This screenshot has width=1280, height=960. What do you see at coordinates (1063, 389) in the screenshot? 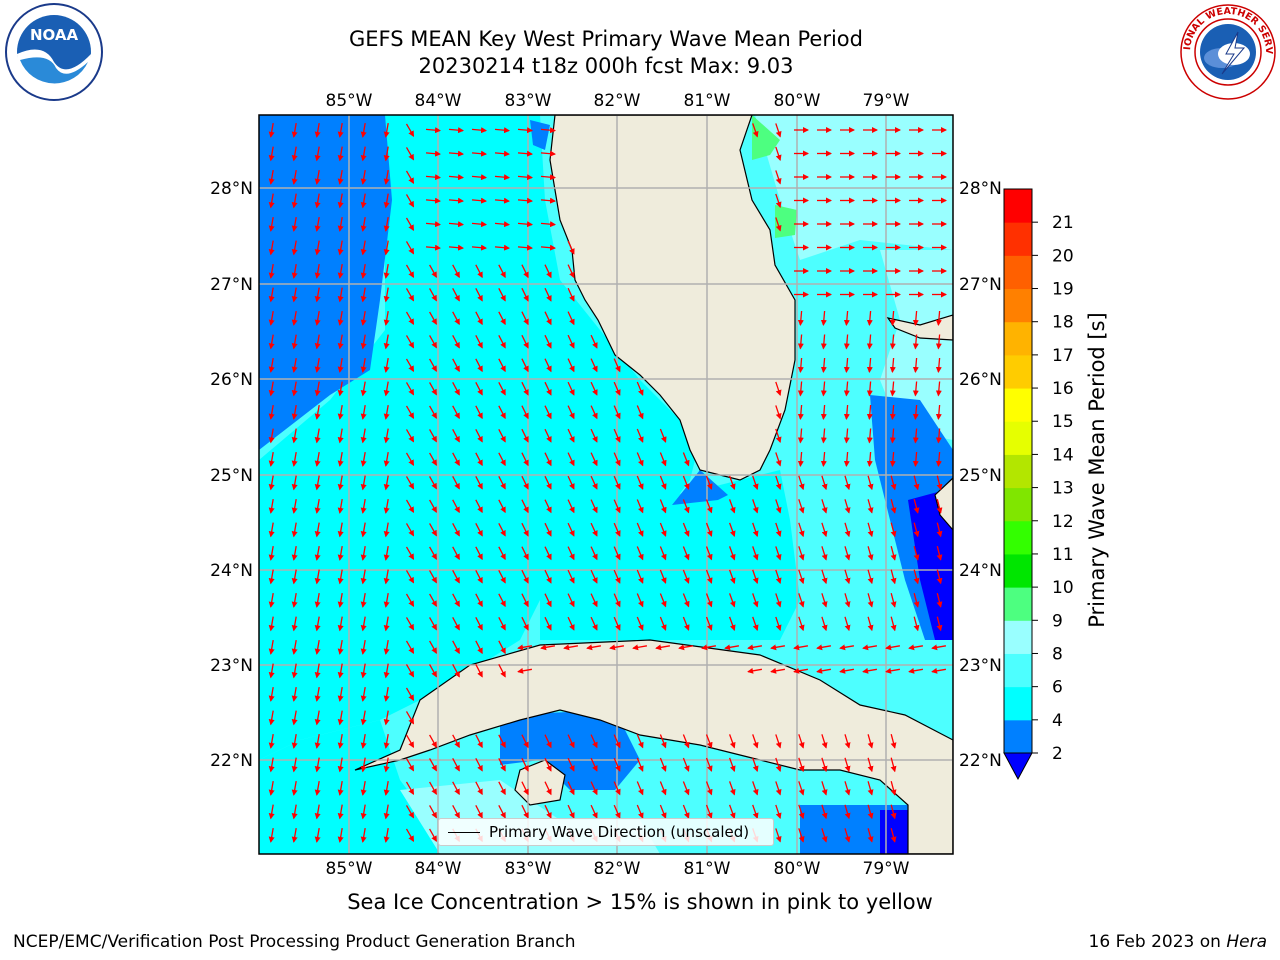
I see `colorbar-tick-label: 16` at bounding box center [1063, 389].